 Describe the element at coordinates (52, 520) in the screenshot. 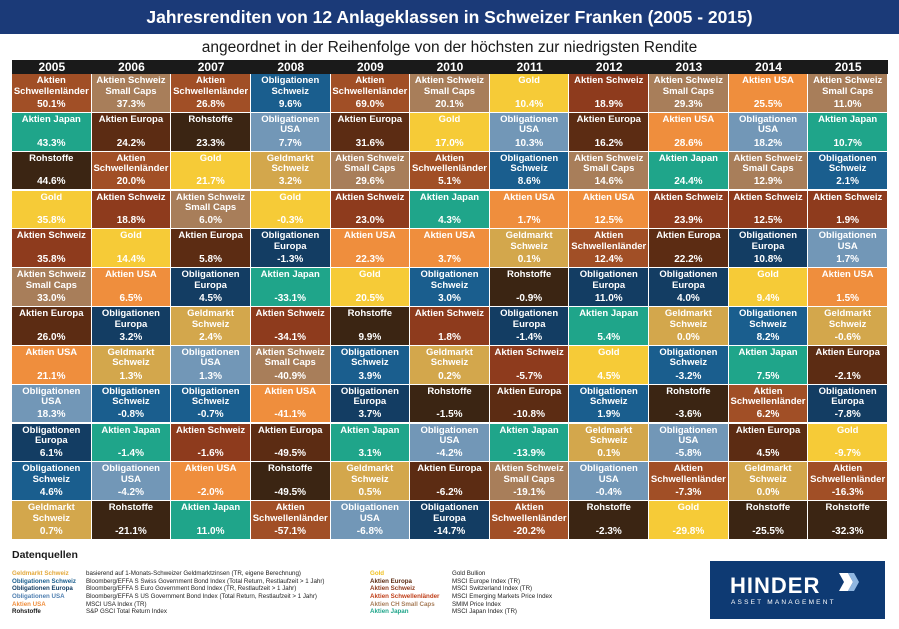

I see `return-cell: Geldmarkt Schweiz 0.7%` at that location.